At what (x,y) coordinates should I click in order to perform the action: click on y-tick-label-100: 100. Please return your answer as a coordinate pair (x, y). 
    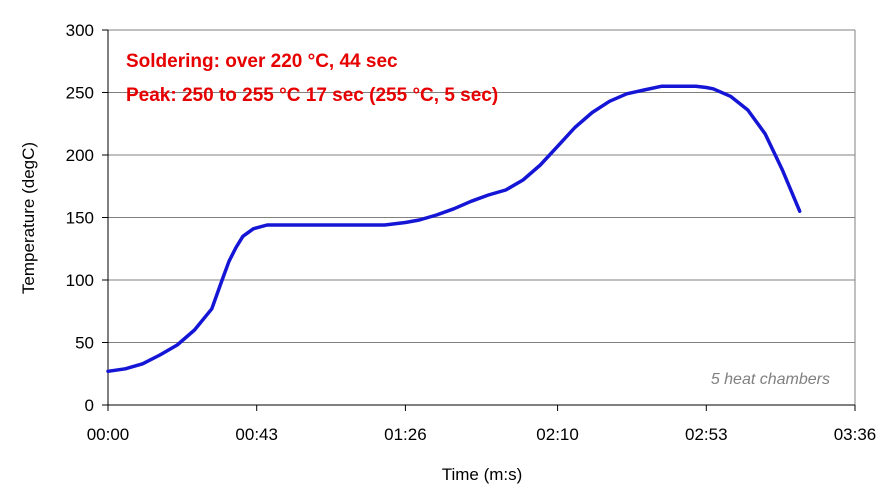
    Looking at the image, I should click on (80, 280).